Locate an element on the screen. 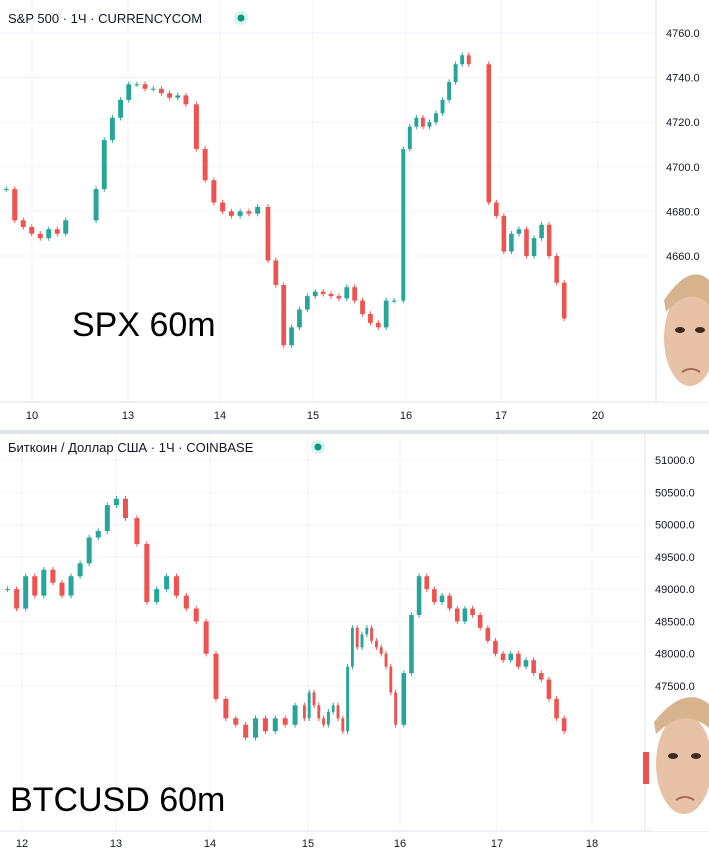  x-tick-label: 15 is located at coordinates (308, 844).